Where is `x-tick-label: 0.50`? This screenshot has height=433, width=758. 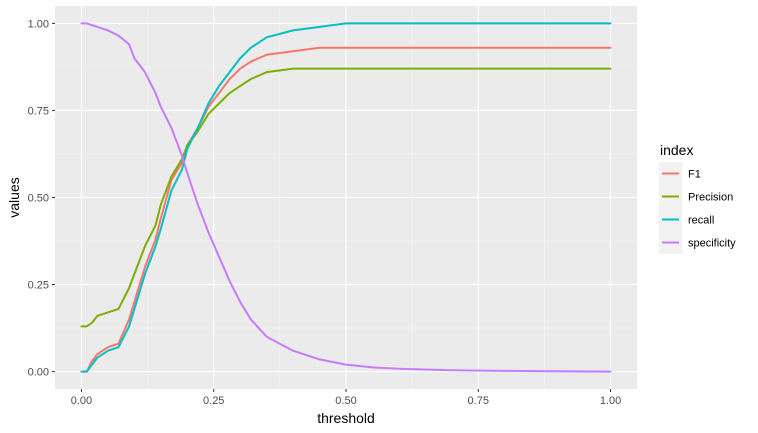 x-tick-label: 0.50 is located at coordinates (345, 401).